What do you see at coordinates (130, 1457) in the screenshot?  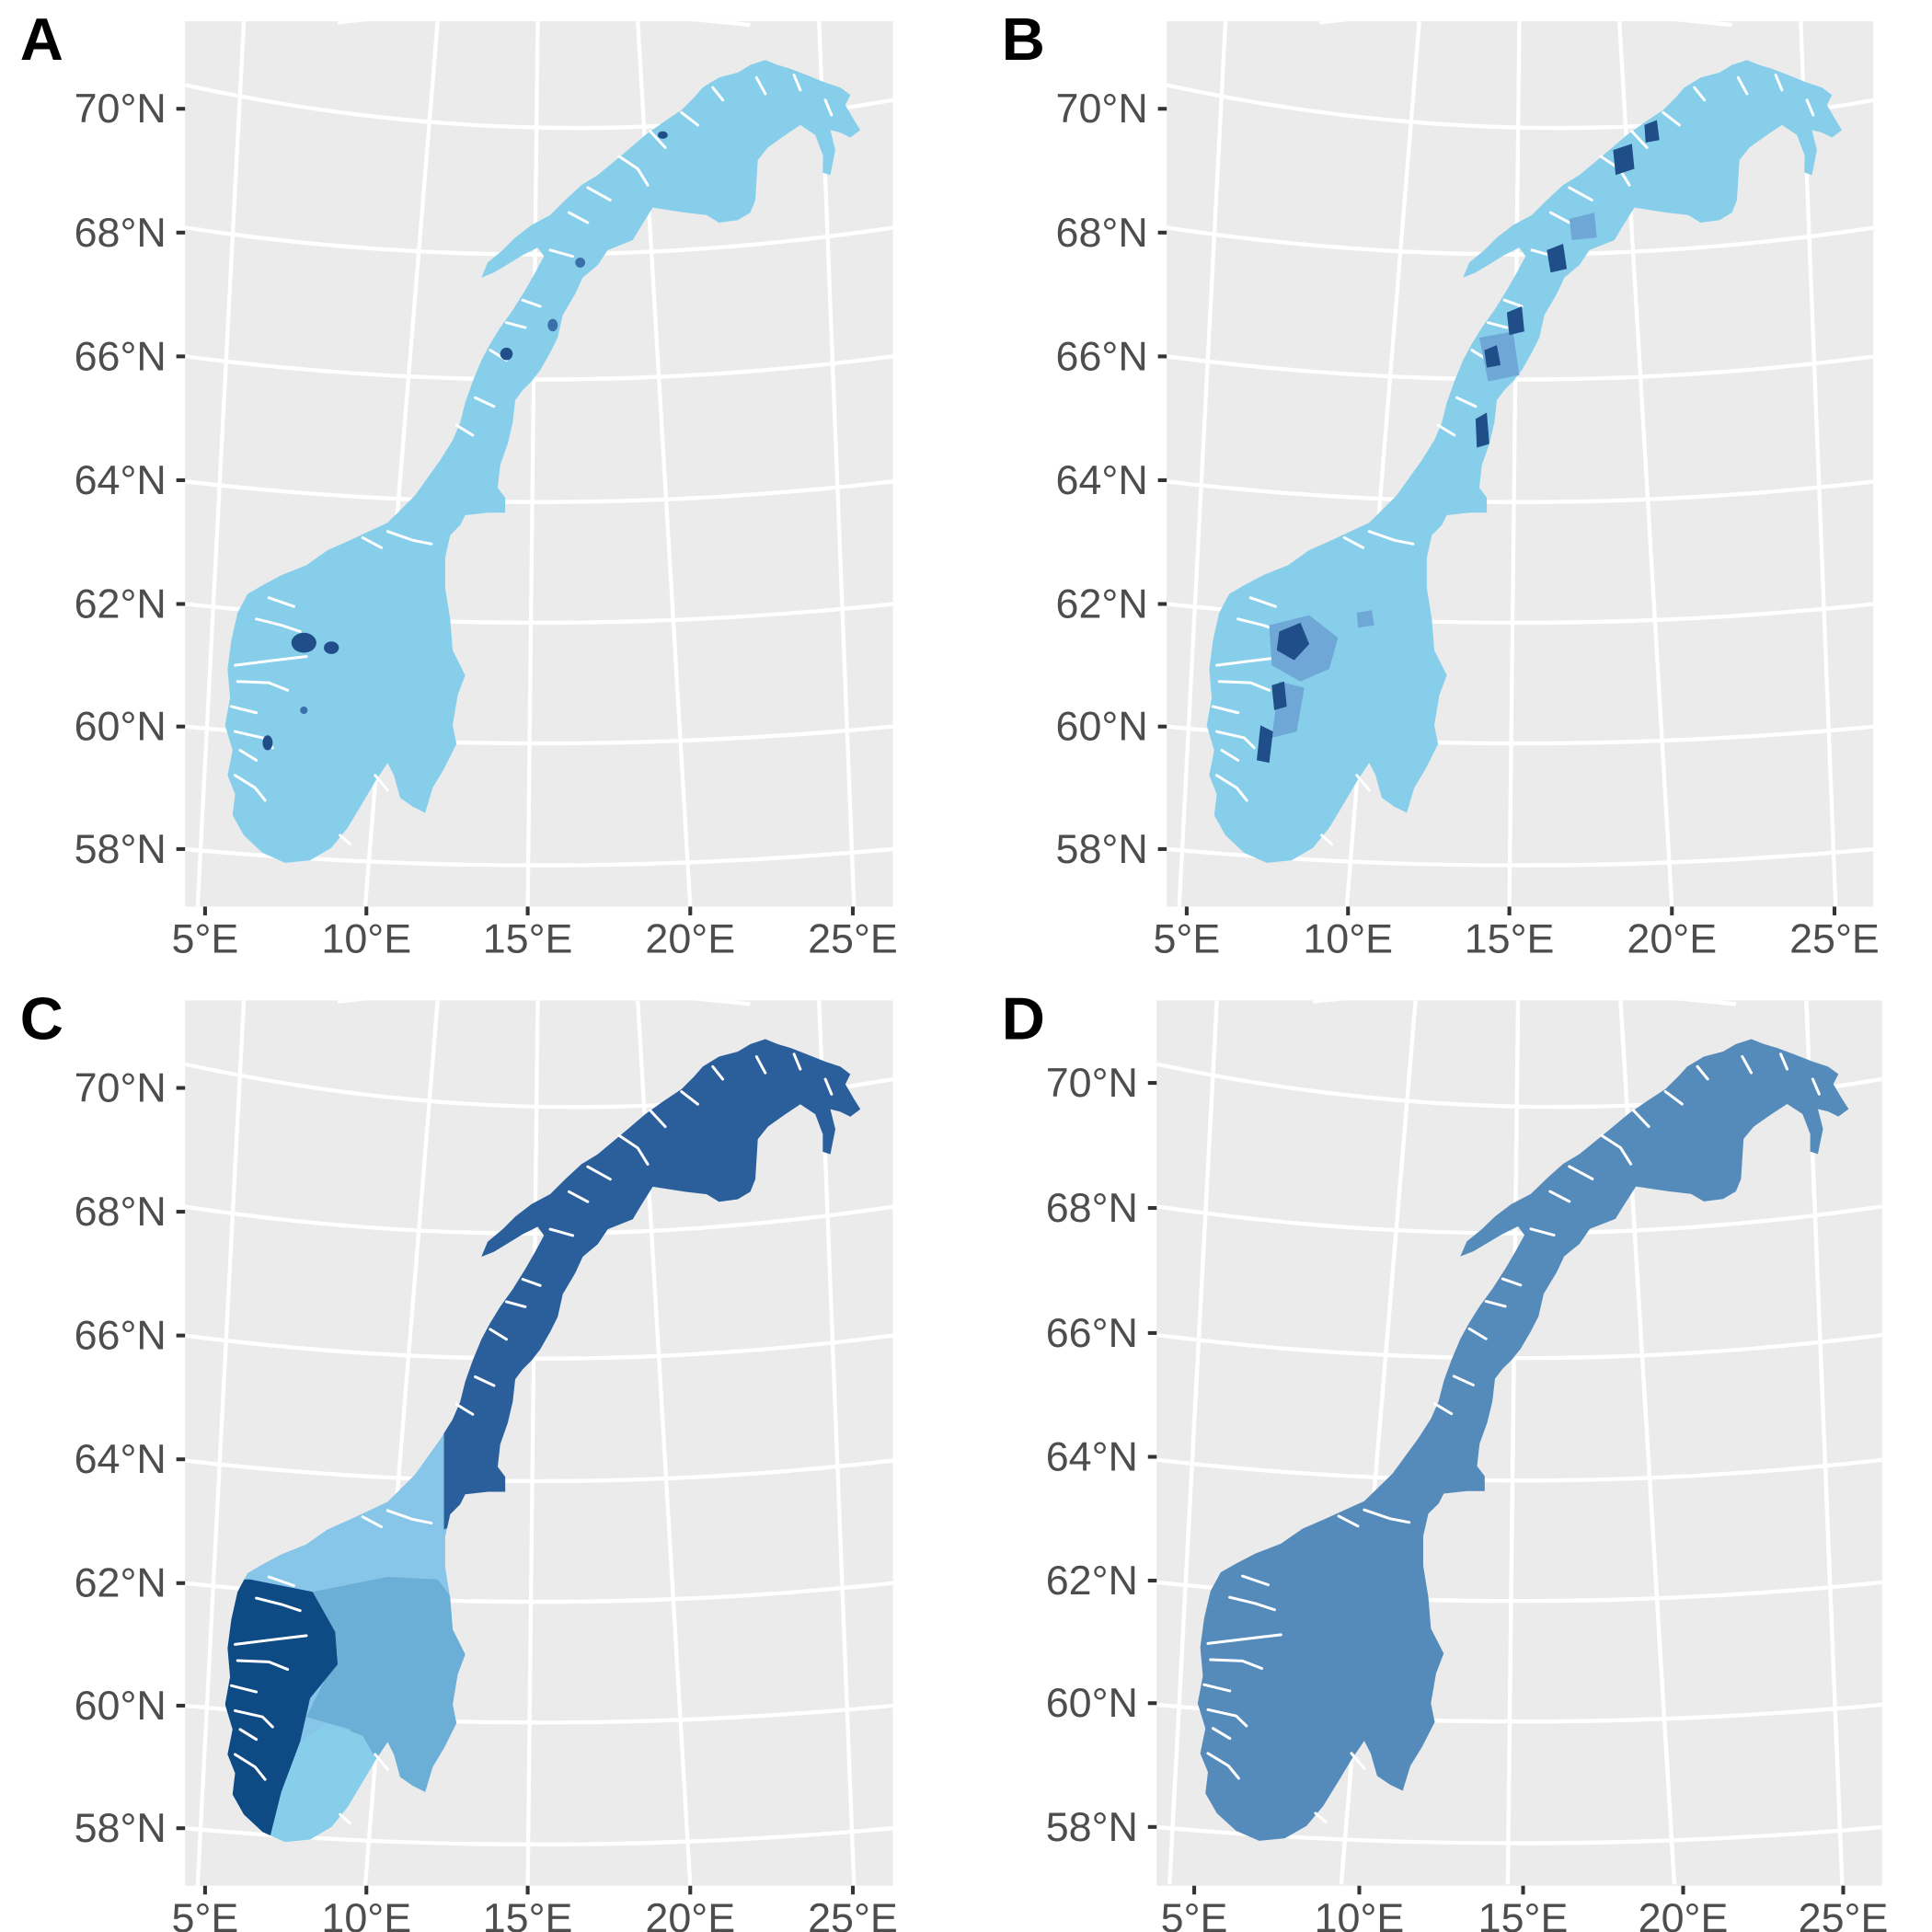 I see `panel-c-y-axis: 70°N 68°N 66°N 64°N 62°N 60°N 58°N` at bounding box center [130, 1457].